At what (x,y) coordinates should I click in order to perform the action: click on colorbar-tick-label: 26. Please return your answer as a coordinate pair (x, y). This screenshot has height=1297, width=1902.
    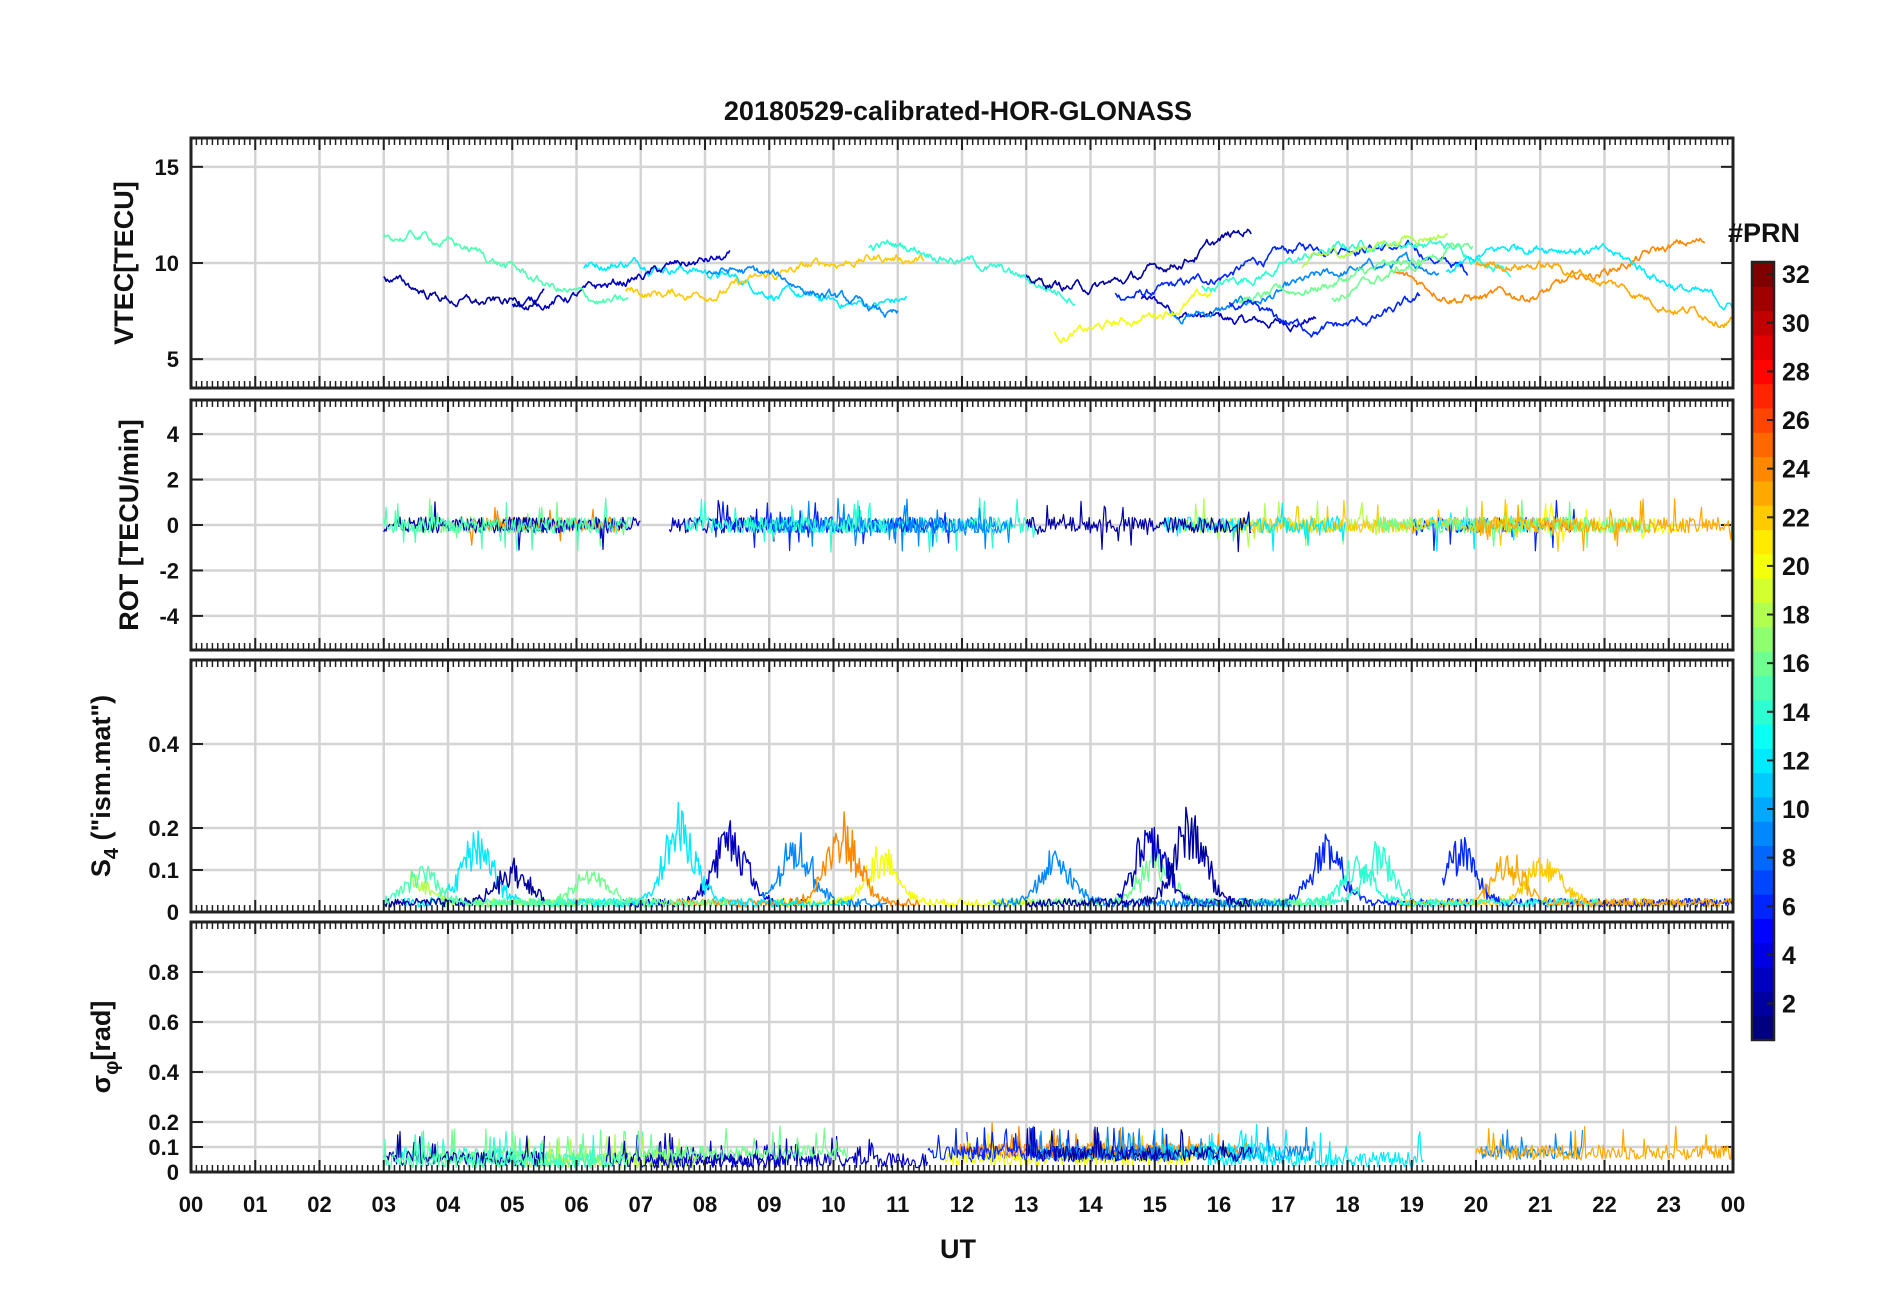
    Looking at the image, I should click on (1796, 421).